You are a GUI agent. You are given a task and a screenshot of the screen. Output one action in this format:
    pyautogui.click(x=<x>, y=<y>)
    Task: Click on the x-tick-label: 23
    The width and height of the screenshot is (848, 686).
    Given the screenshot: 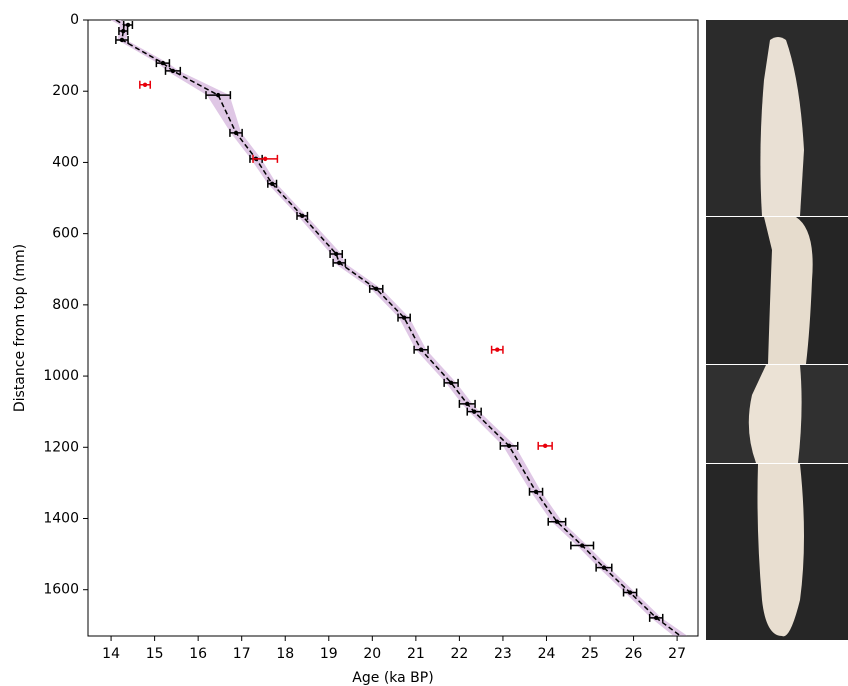 What is the action you would take?
    pyautogui.click(x=503, y=654)
    